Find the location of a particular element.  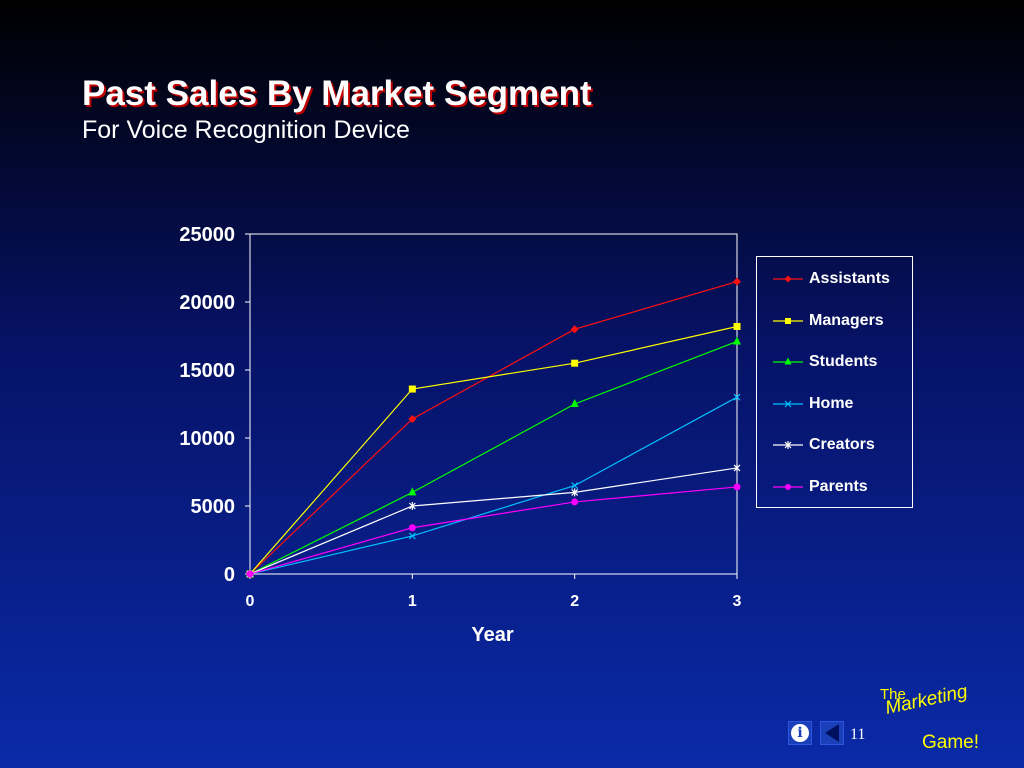

legend-label-managers: Managers is located at coordinates (846, 320).